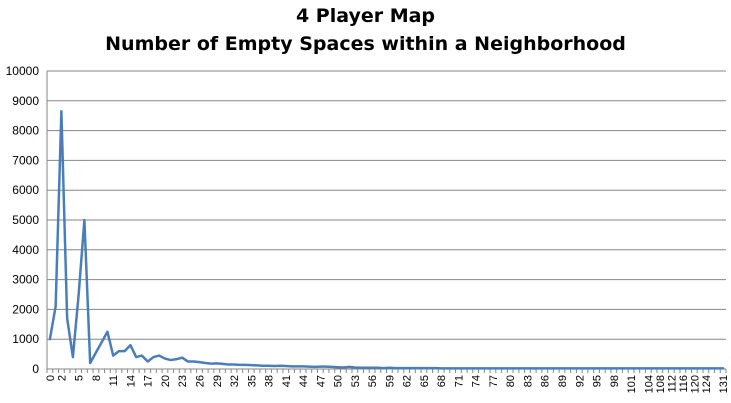  What do you see at coordinates (528, 381) in the screenshot?
I see `x-tick-label: 83` at bounding box center [528, 381].